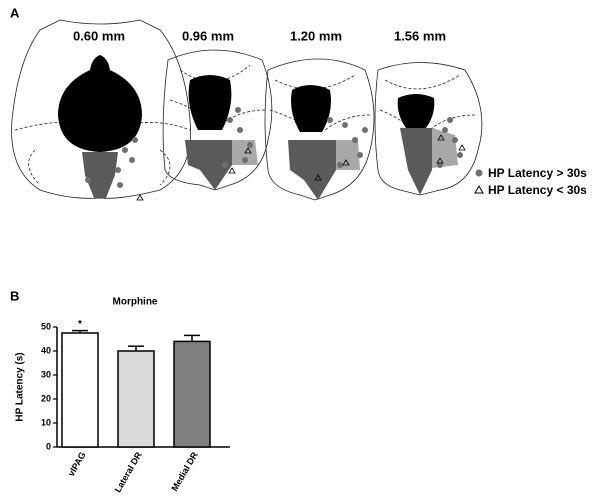 This screenshot has width=602, height=503. I want to click on section-label: 1.20 mm, so click(316, 35).